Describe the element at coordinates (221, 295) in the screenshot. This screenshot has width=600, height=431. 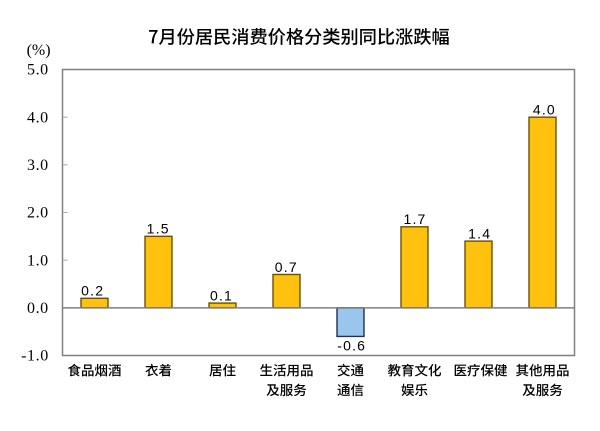
I see `svg-text: 0.1` at that location.